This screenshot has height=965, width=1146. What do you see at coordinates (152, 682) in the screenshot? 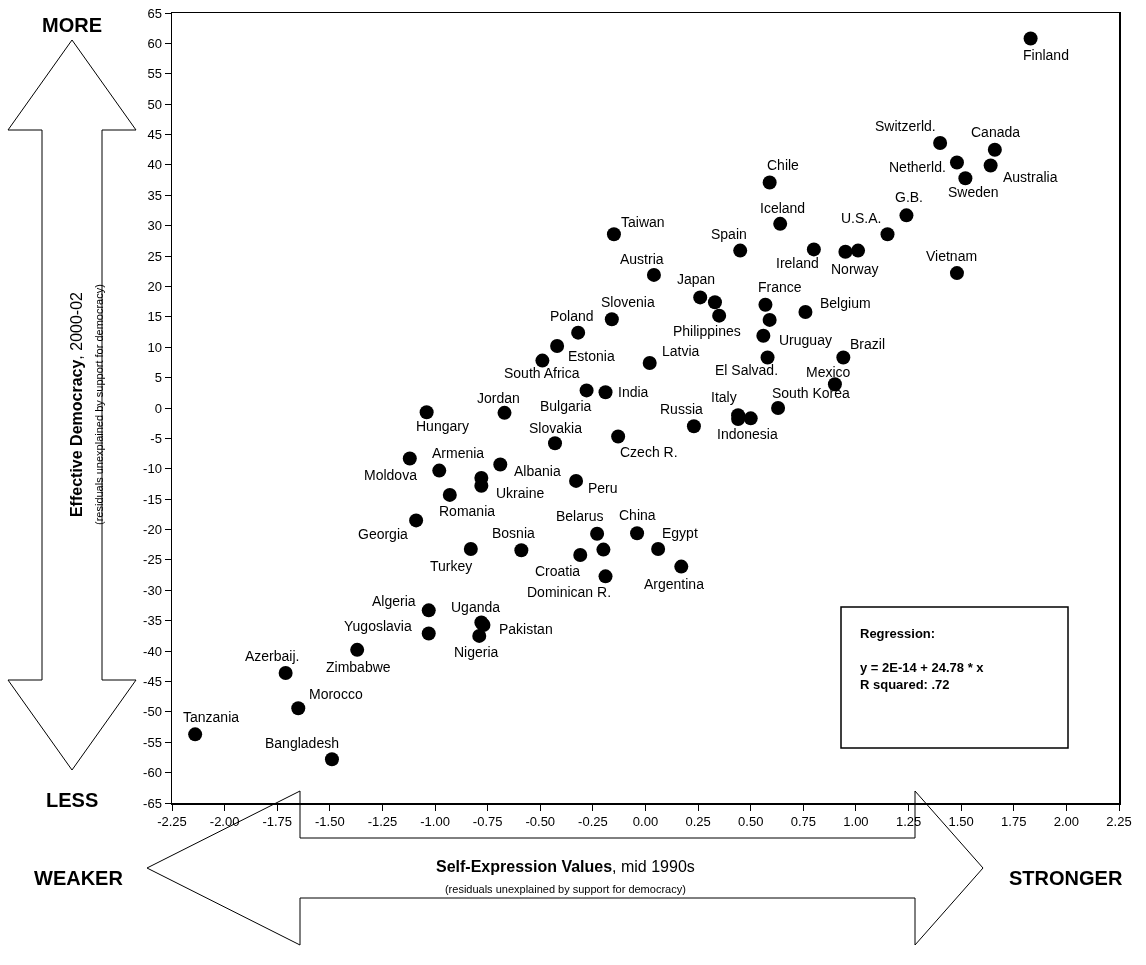
I see `y-tick-label: -45` at bounding box center [152, 682].